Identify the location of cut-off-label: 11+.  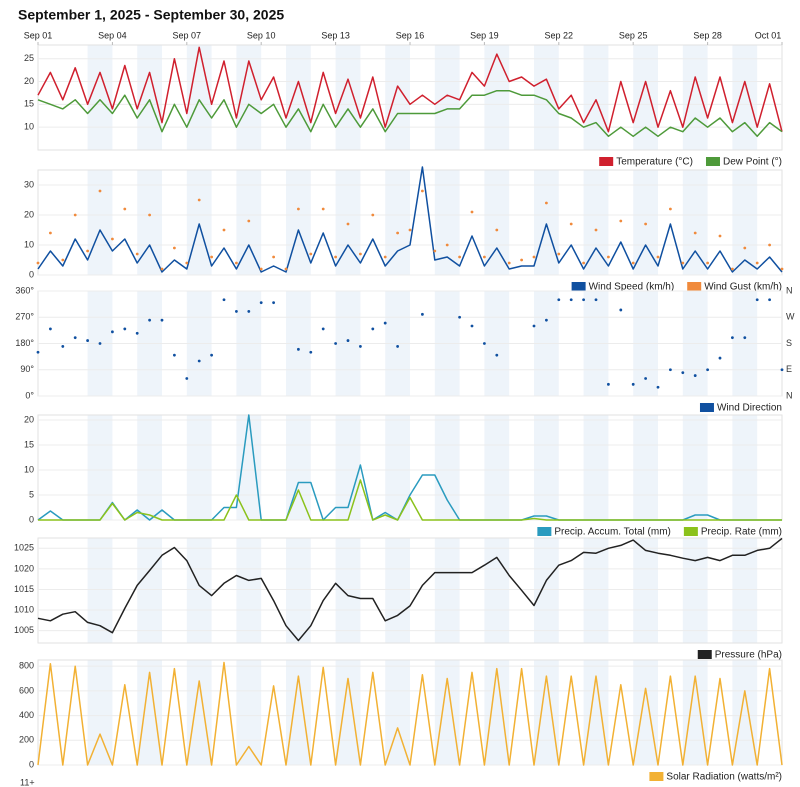
(27, 782).